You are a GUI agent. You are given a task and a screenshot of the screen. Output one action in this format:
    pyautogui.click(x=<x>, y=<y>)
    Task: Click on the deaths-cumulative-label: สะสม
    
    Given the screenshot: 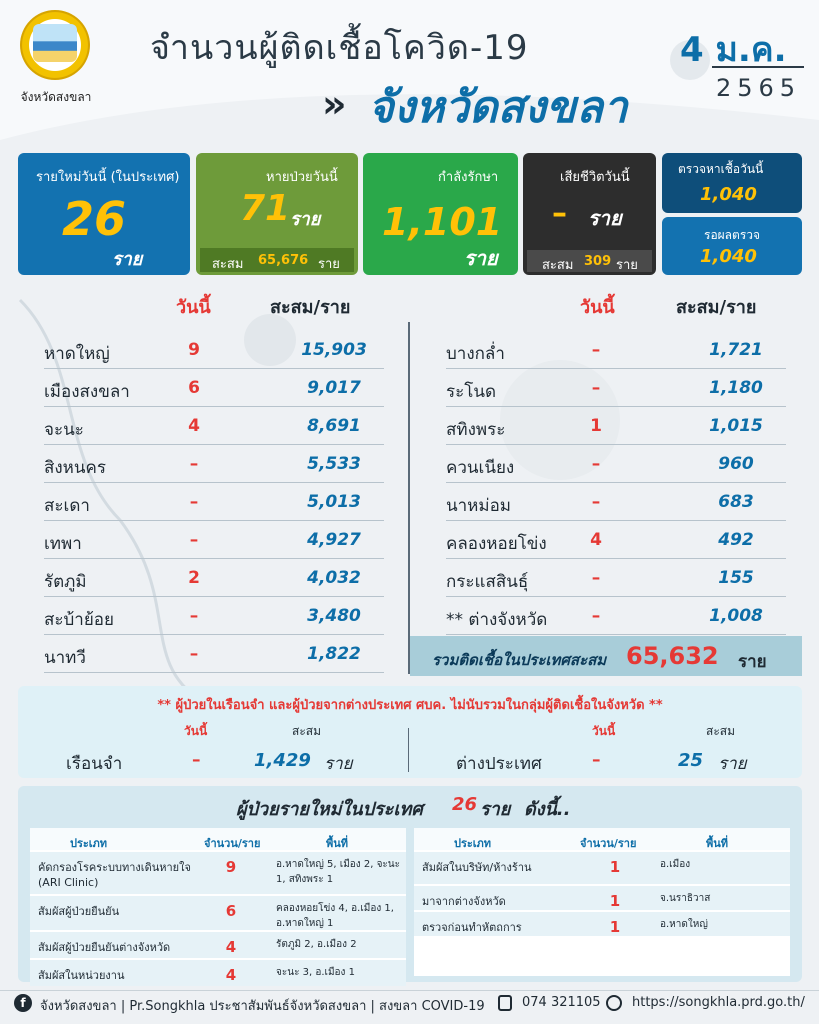 What is the action you would take?
    pyautogui.click(x=558, y=265)
    